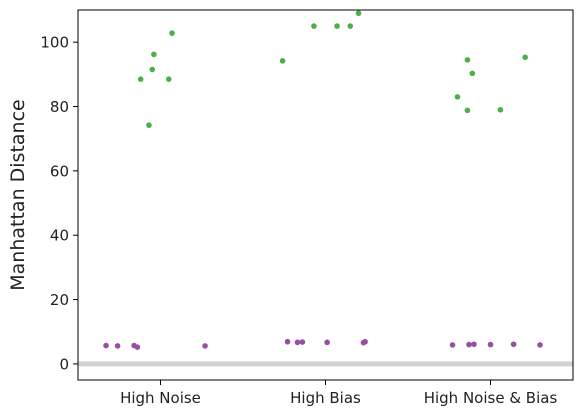  I want to click on y-tick-label: 80, so click(59, 107).